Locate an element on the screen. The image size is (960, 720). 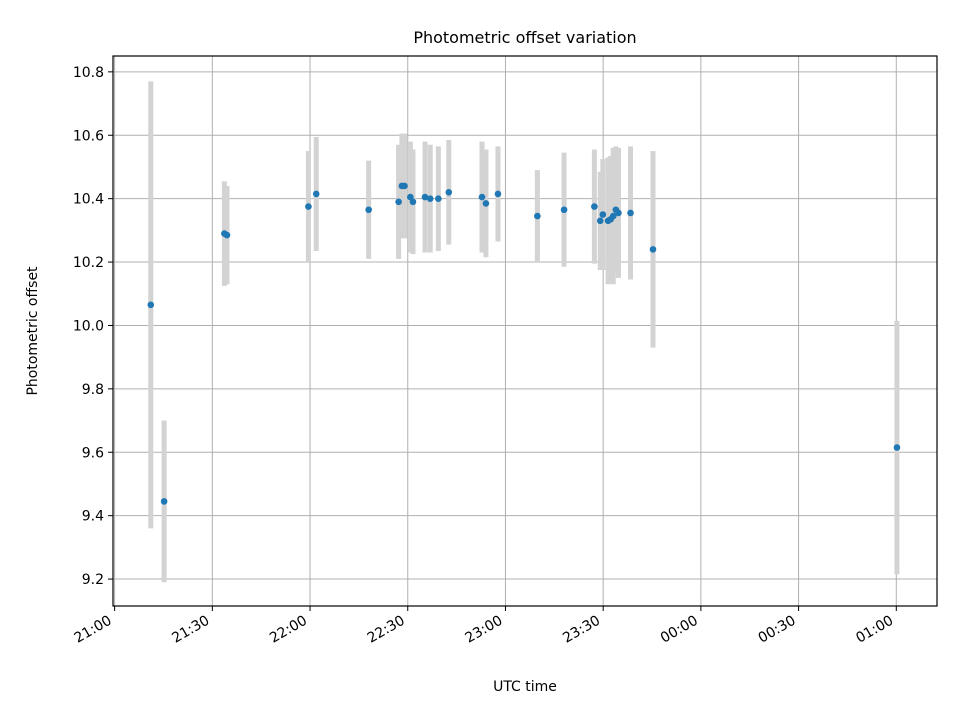
y-tick-label: 9.8 is located at coordinates (93, 390).